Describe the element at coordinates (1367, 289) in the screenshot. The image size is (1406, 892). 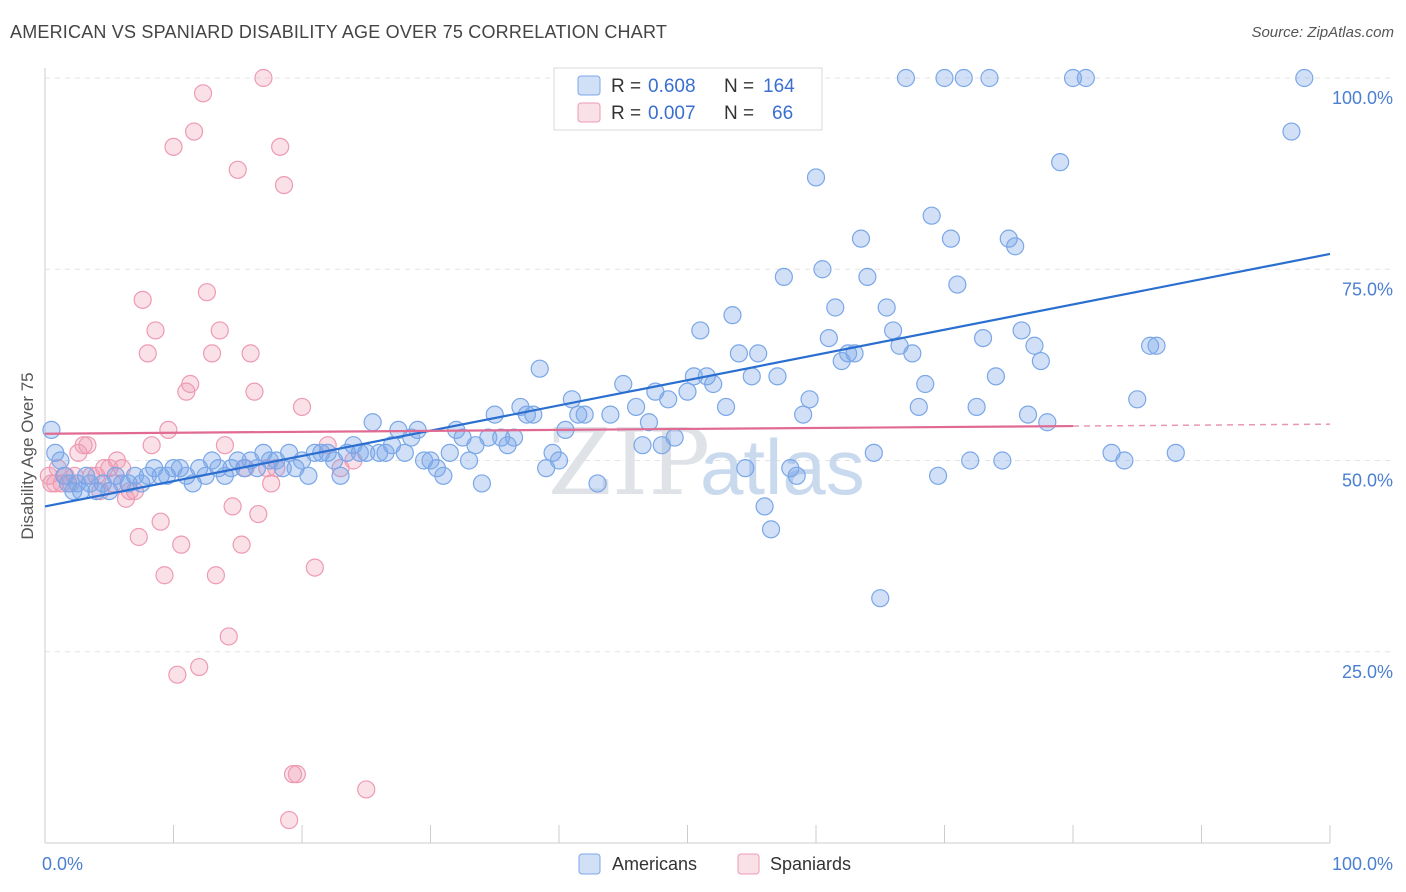
I see `y-tick-label-2: 75.0%` at that location.